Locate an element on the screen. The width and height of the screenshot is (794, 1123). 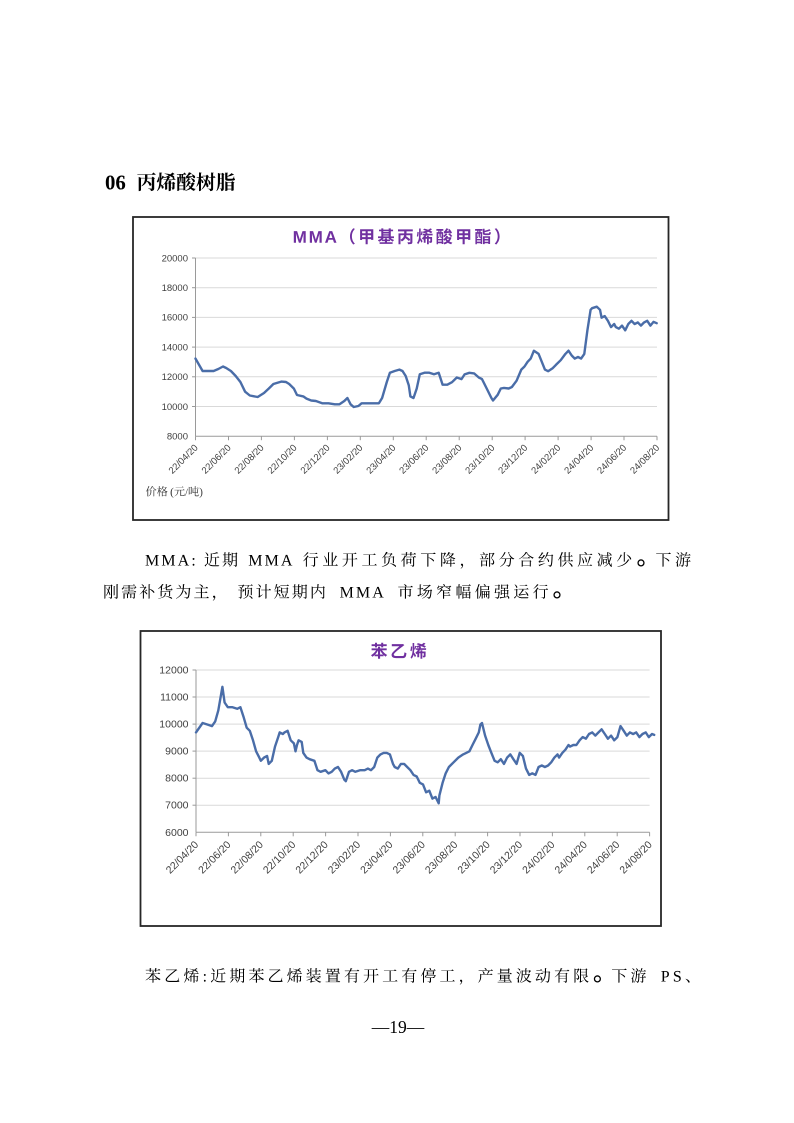
svg-text: 20000 is located at coordinates (175, 258).